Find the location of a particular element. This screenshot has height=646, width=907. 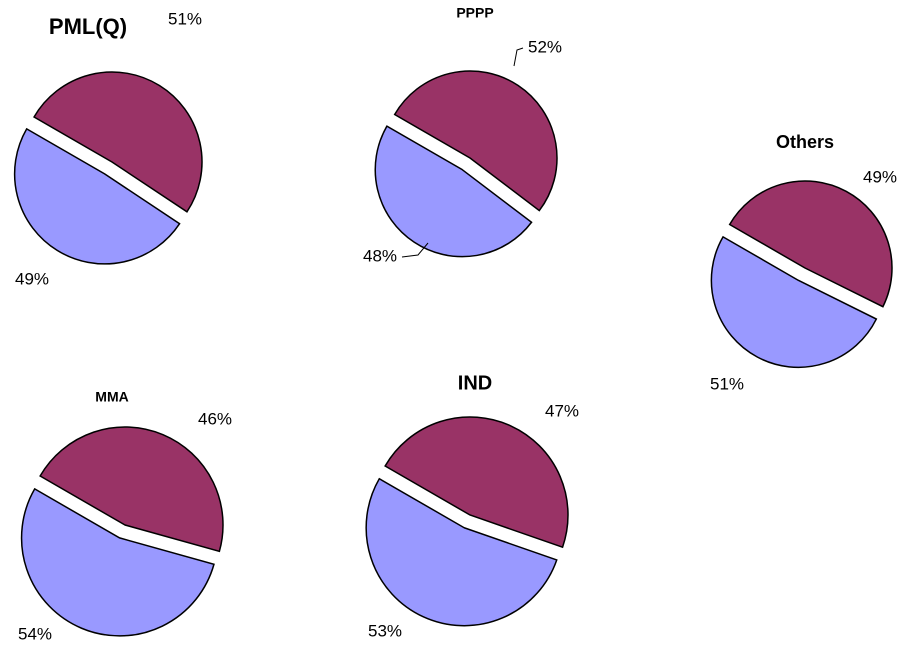

pie-title: PML(Q) is located at coordinates (88, 26).